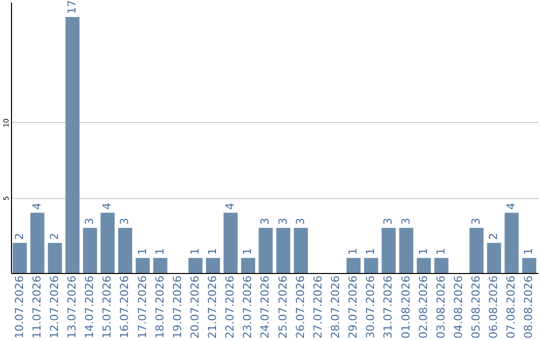  I want to click on x-tick-label: 26.07.2026, so click(300, 307).